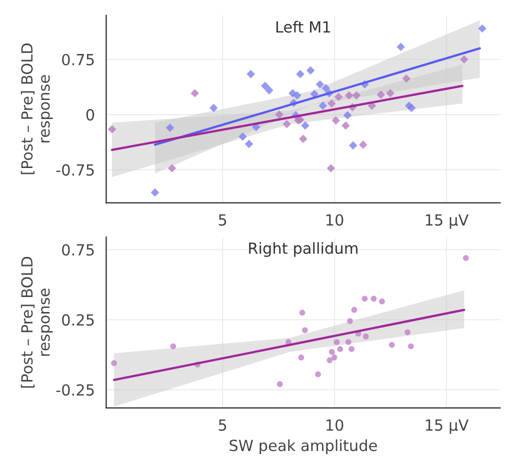 The width and height of the screenshot is (513, 462). What do you see at coordinates (75, 390) in the screenshot?
I see `y-tick-label: -0.25` at bounding box center [75, 390].